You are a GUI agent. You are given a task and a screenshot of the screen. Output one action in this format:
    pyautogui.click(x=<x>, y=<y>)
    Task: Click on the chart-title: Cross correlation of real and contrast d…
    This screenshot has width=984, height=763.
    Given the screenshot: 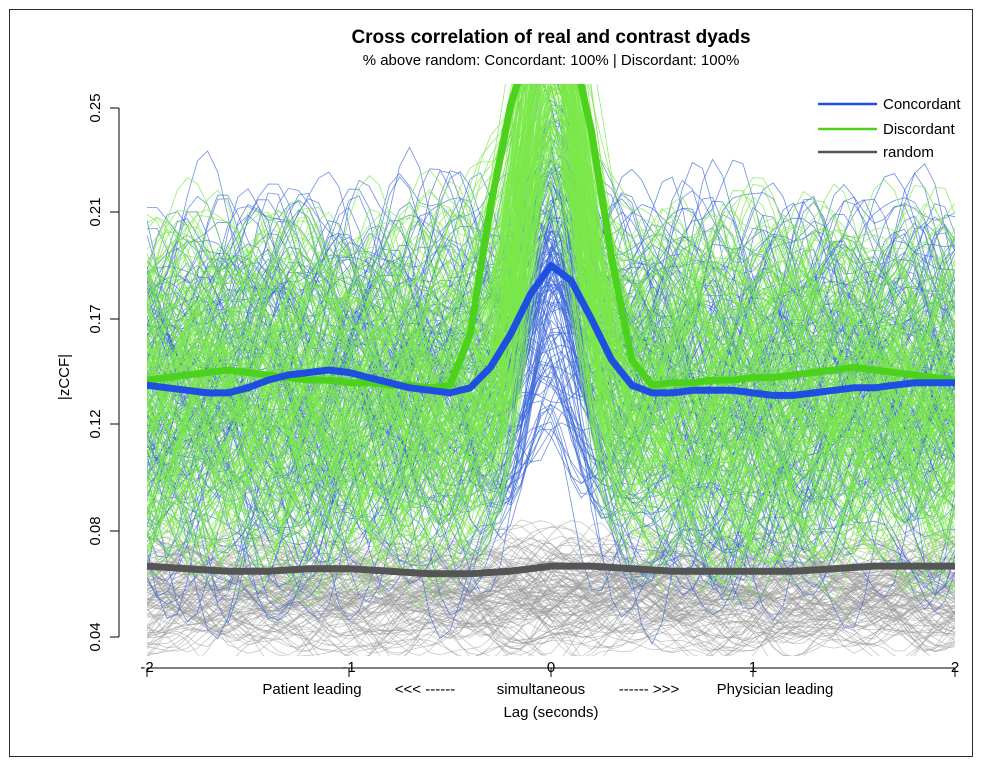 What is the action you would take?
    pyautogui.click(x=550, y=37)
    